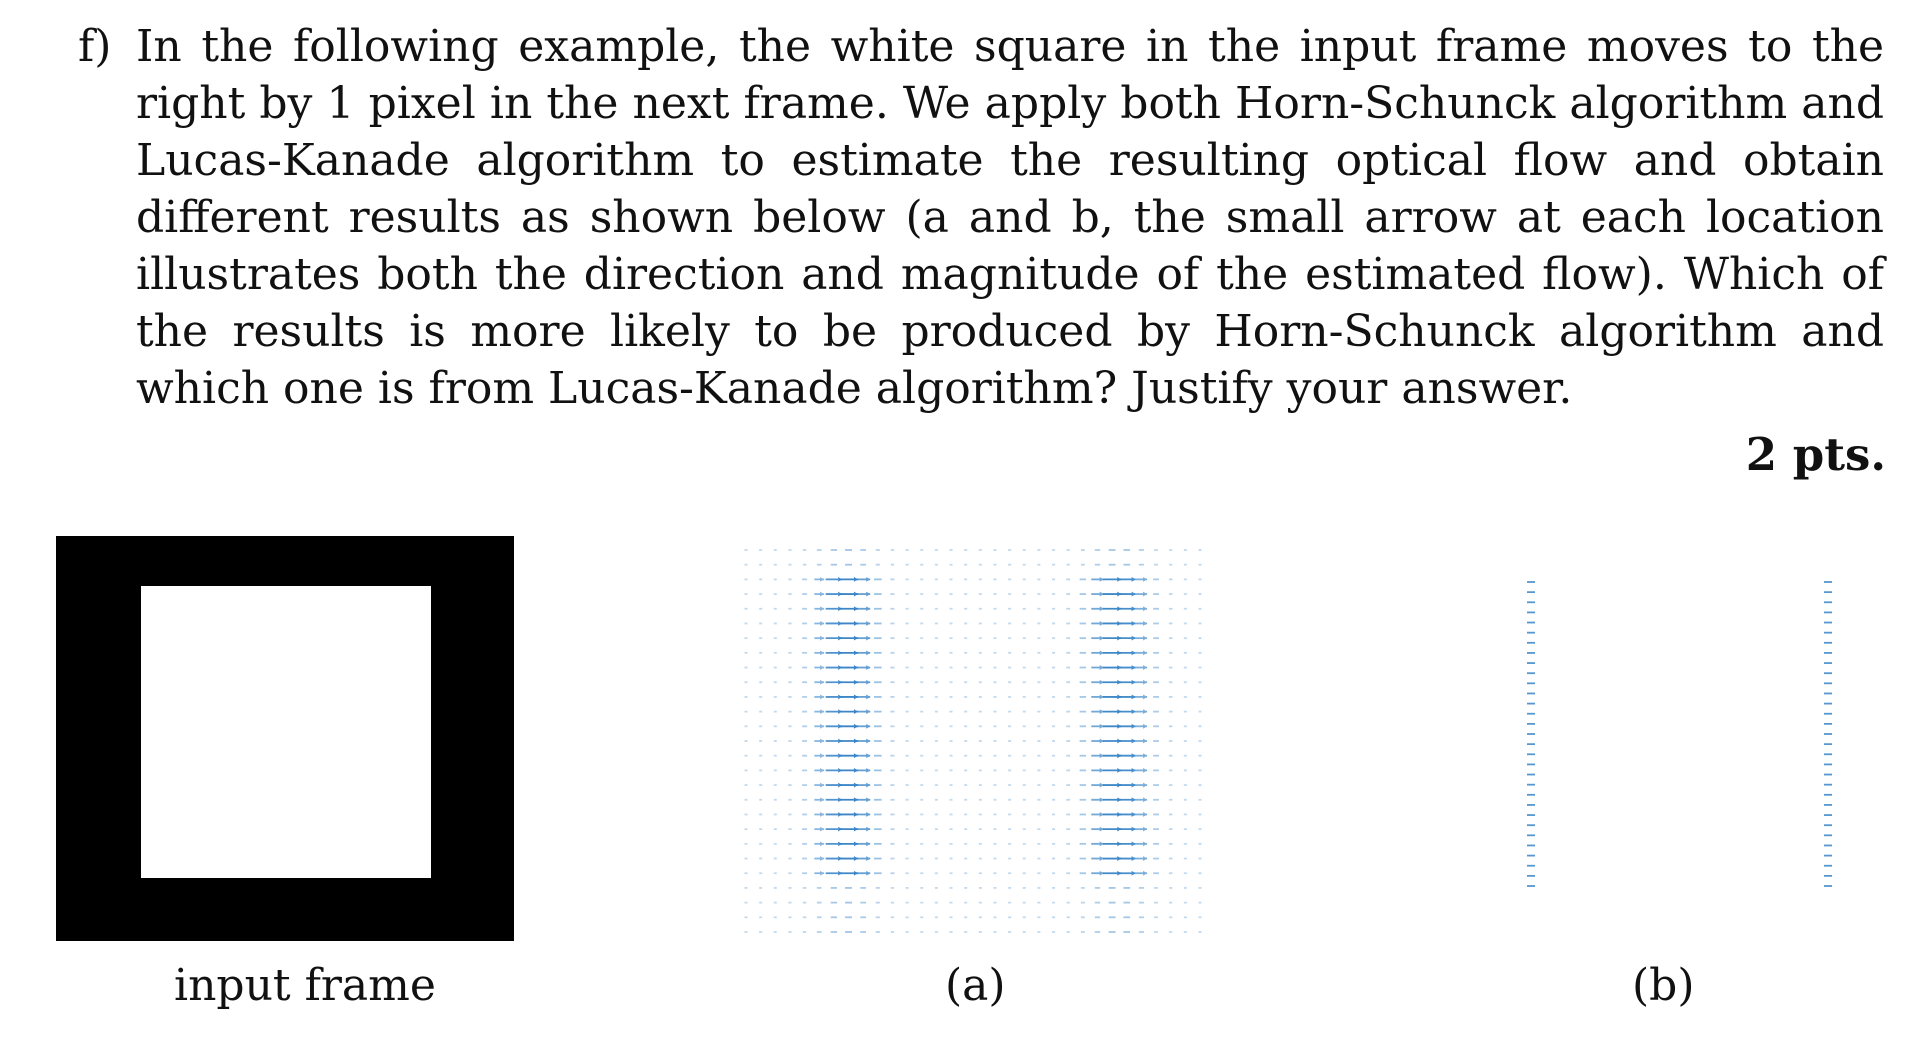 The width and height of the screenshot is (1928, 1062). What do you see at coordinates (975, 985) in the screenshot?
I see `caption-a: (a)` at bounding box center [975, 985].